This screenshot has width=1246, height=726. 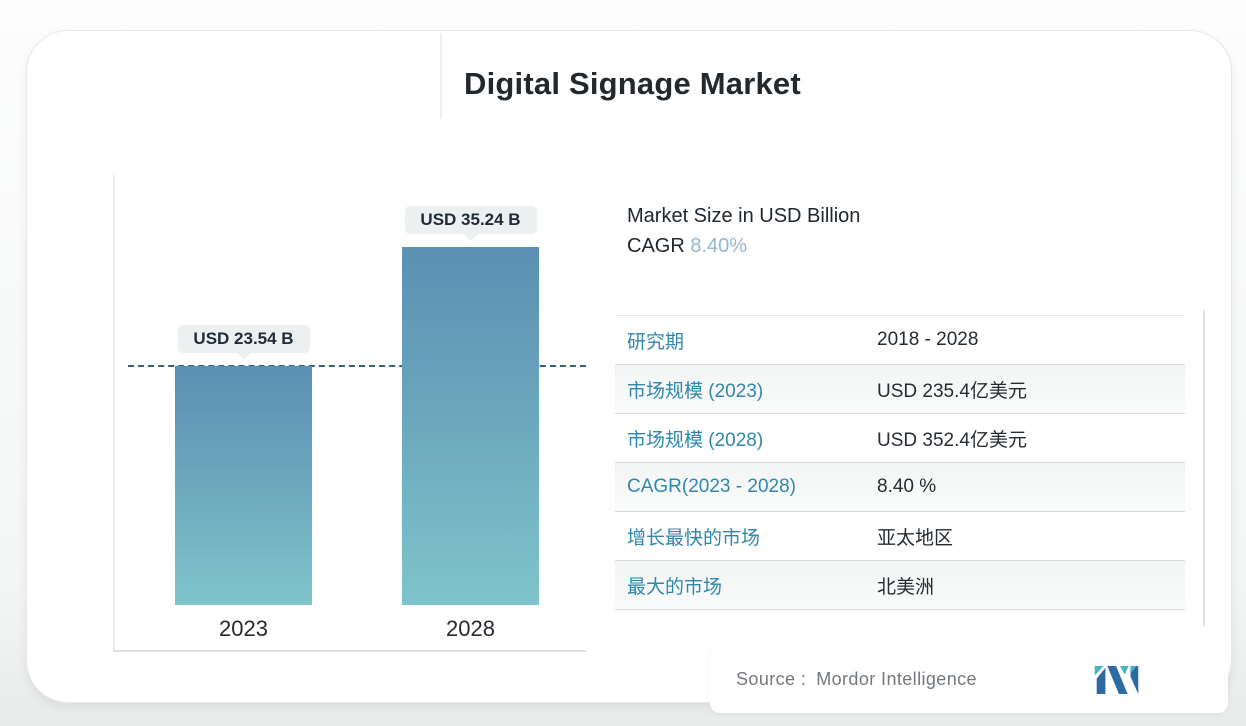 I want to click on source-value: Mordor Intelligence, so click(x=896, y=678).